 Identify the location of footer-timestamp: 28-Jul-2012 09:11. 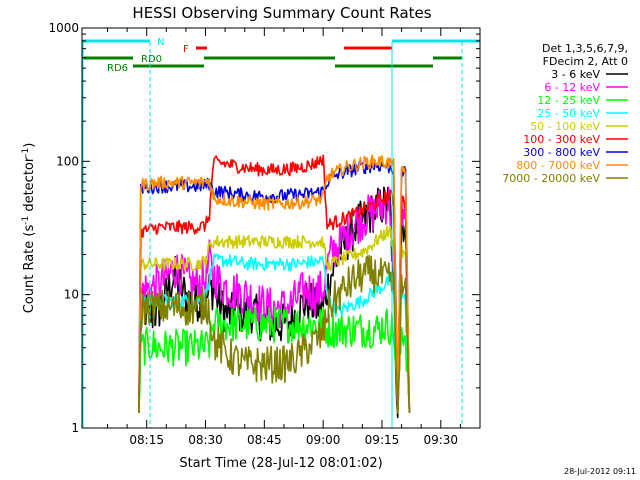
(600, 471).